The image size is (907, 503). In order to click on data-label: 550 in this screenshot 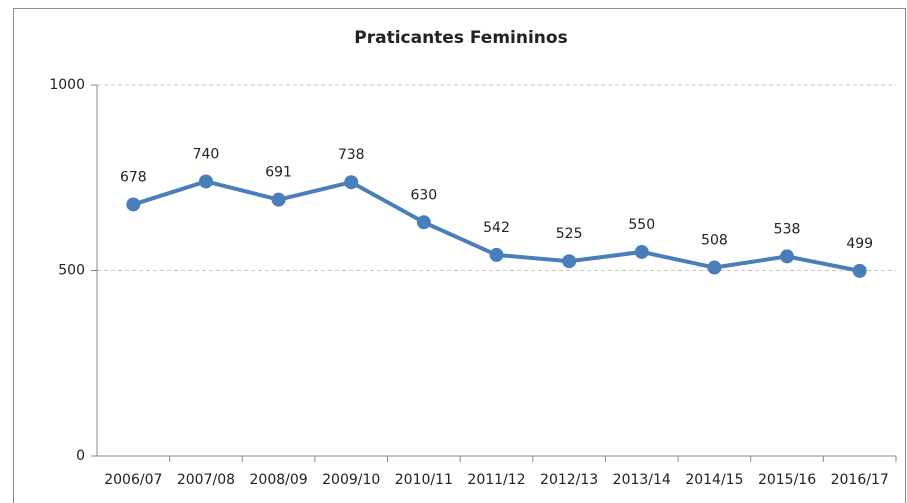, I will do `click(641, 225)`.